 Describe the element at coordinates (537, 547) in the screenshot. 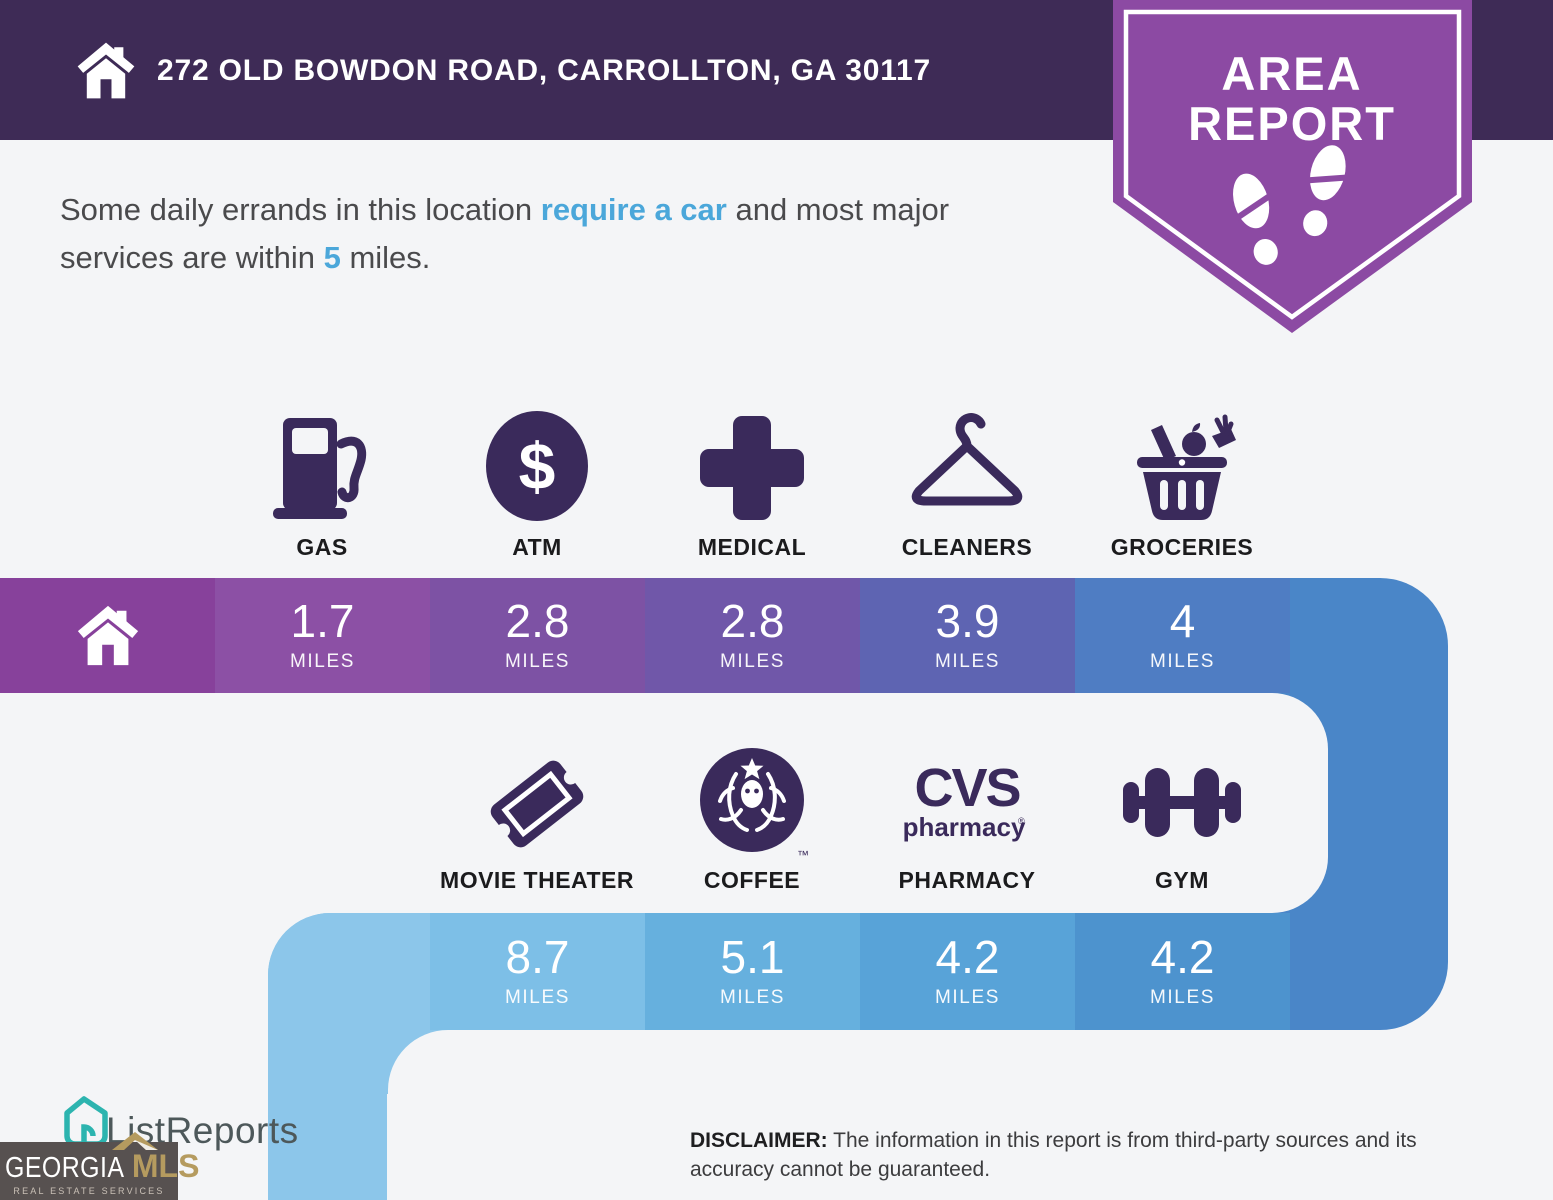

I see `amenity-label-atm: ATM` at that location.